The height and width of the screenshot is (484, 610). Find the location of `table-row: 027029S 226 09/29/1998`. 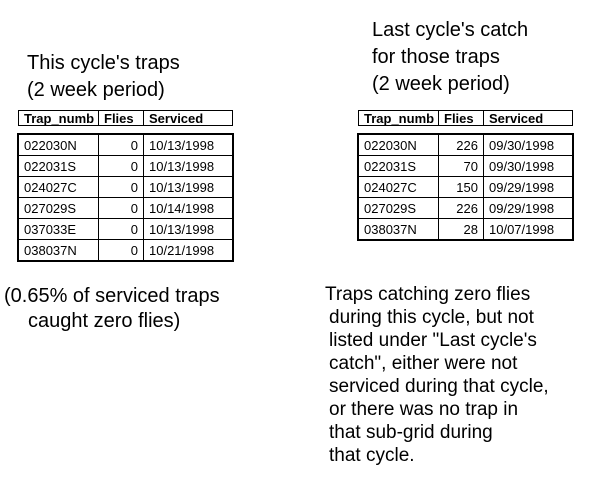

table-row: 027029S 226 09/29/1998 is located at coordinates (465, 207).